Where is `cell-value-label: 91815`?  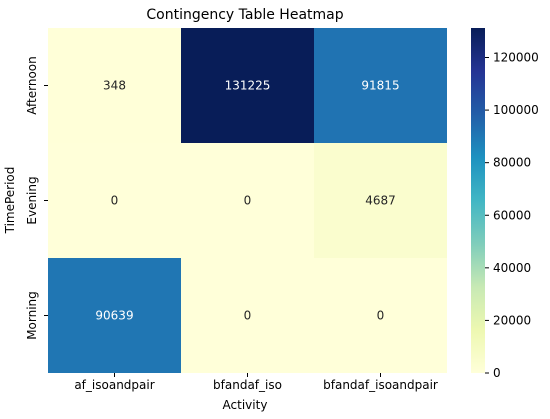 cell-value-label: 91815 is located at coordinates (380, 86).